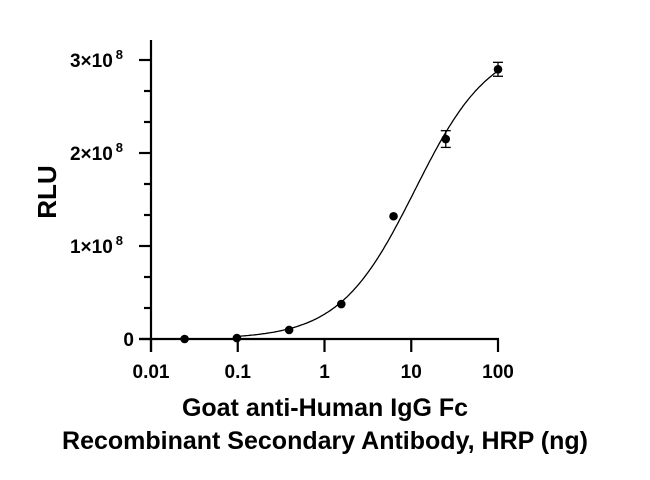 This screenshot has height=480, width=650. What do you see at coordinates (325, 441) in the screenshot?
I see `x-axis-title-line2: Recombinant Secondary Antibody, HRP (ng)` at bounding box center [325, 441].